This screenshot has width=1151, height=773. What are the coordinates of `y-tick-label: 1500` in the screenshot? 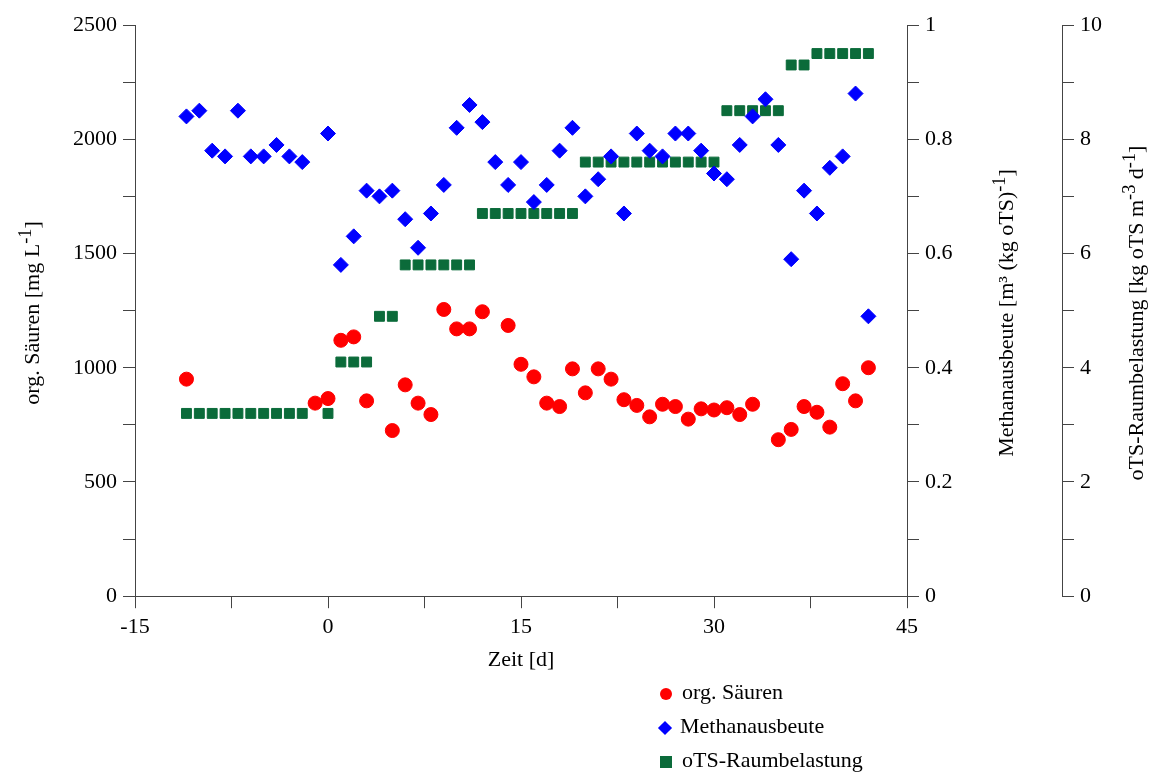 It's located at (95, 252).